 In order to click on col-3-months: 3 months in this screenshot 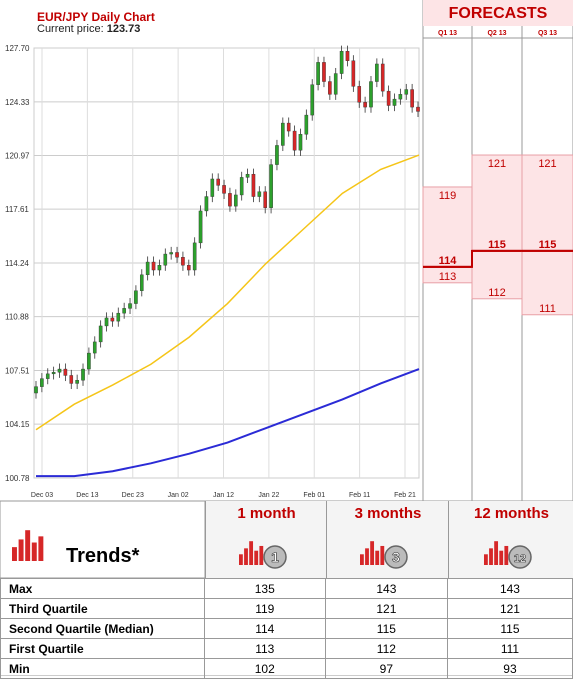, I will do `click(387, 539)`.